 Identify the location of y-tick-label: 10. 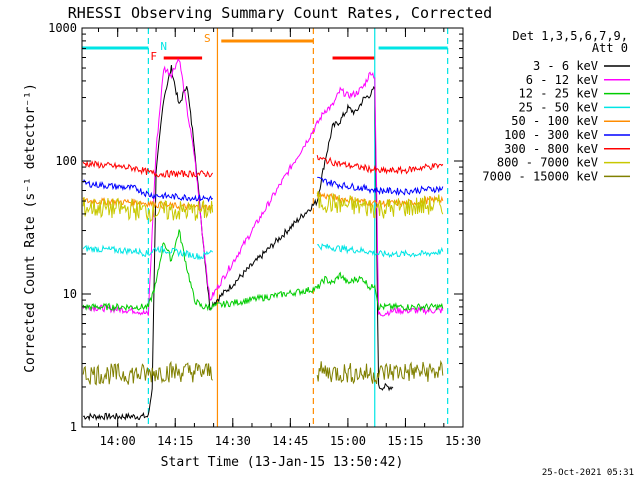
(70, 294).